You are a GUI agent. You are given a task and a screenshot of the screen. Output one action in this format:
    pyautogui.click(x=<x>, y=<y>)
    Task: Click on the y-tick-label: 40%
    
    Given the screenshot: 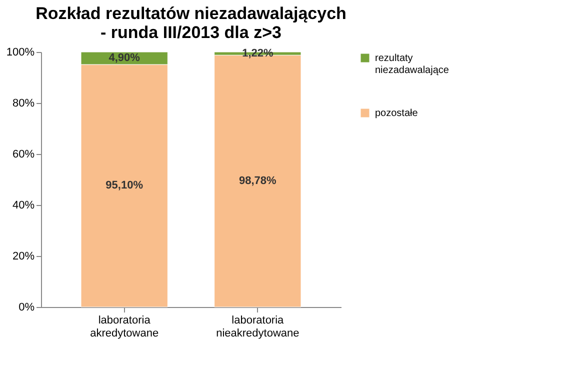 What is the action you would take?
    pyautogui.click(x=23, y=206)
    